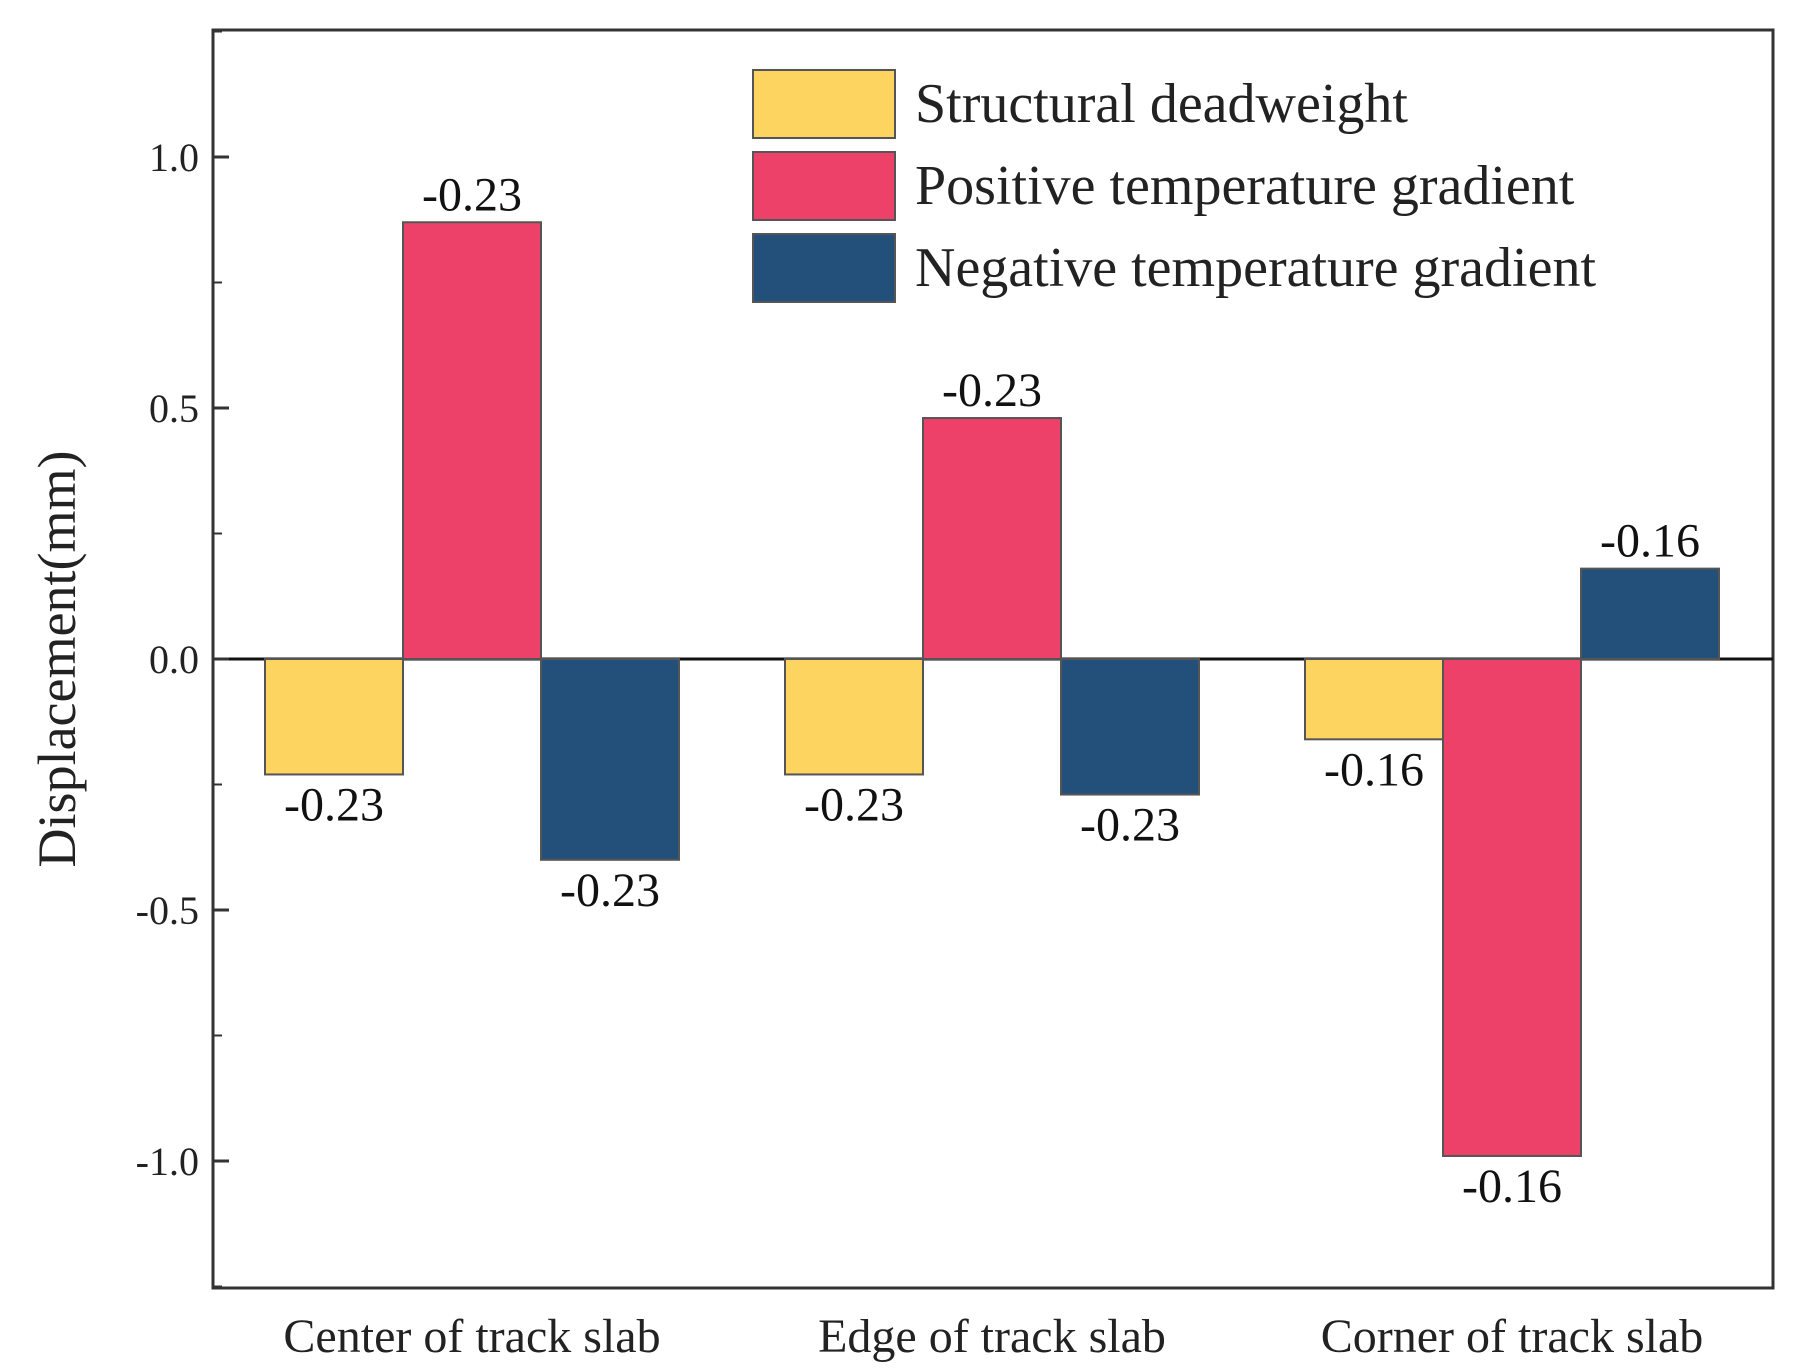  Describe the element at coordinates (1245, 186) in the screenshot. I see `legend-entry-label: Positive temperature gradient` at that location.